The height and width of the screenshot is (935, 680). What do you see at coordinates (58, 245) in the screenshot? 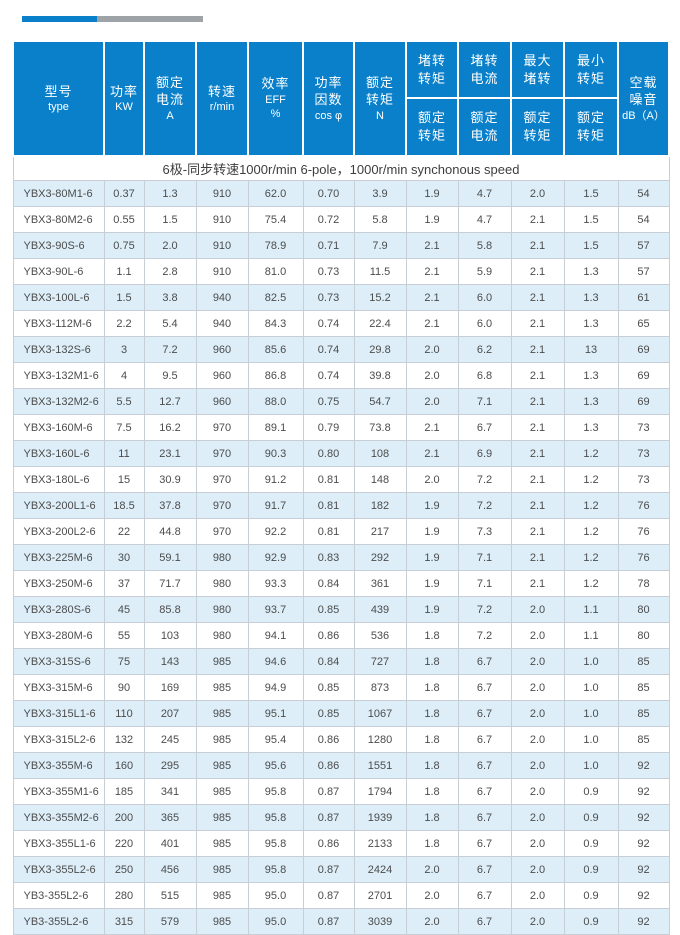
I see `cell-model: YBX3-90S-6` at bounding box center [58, 245].